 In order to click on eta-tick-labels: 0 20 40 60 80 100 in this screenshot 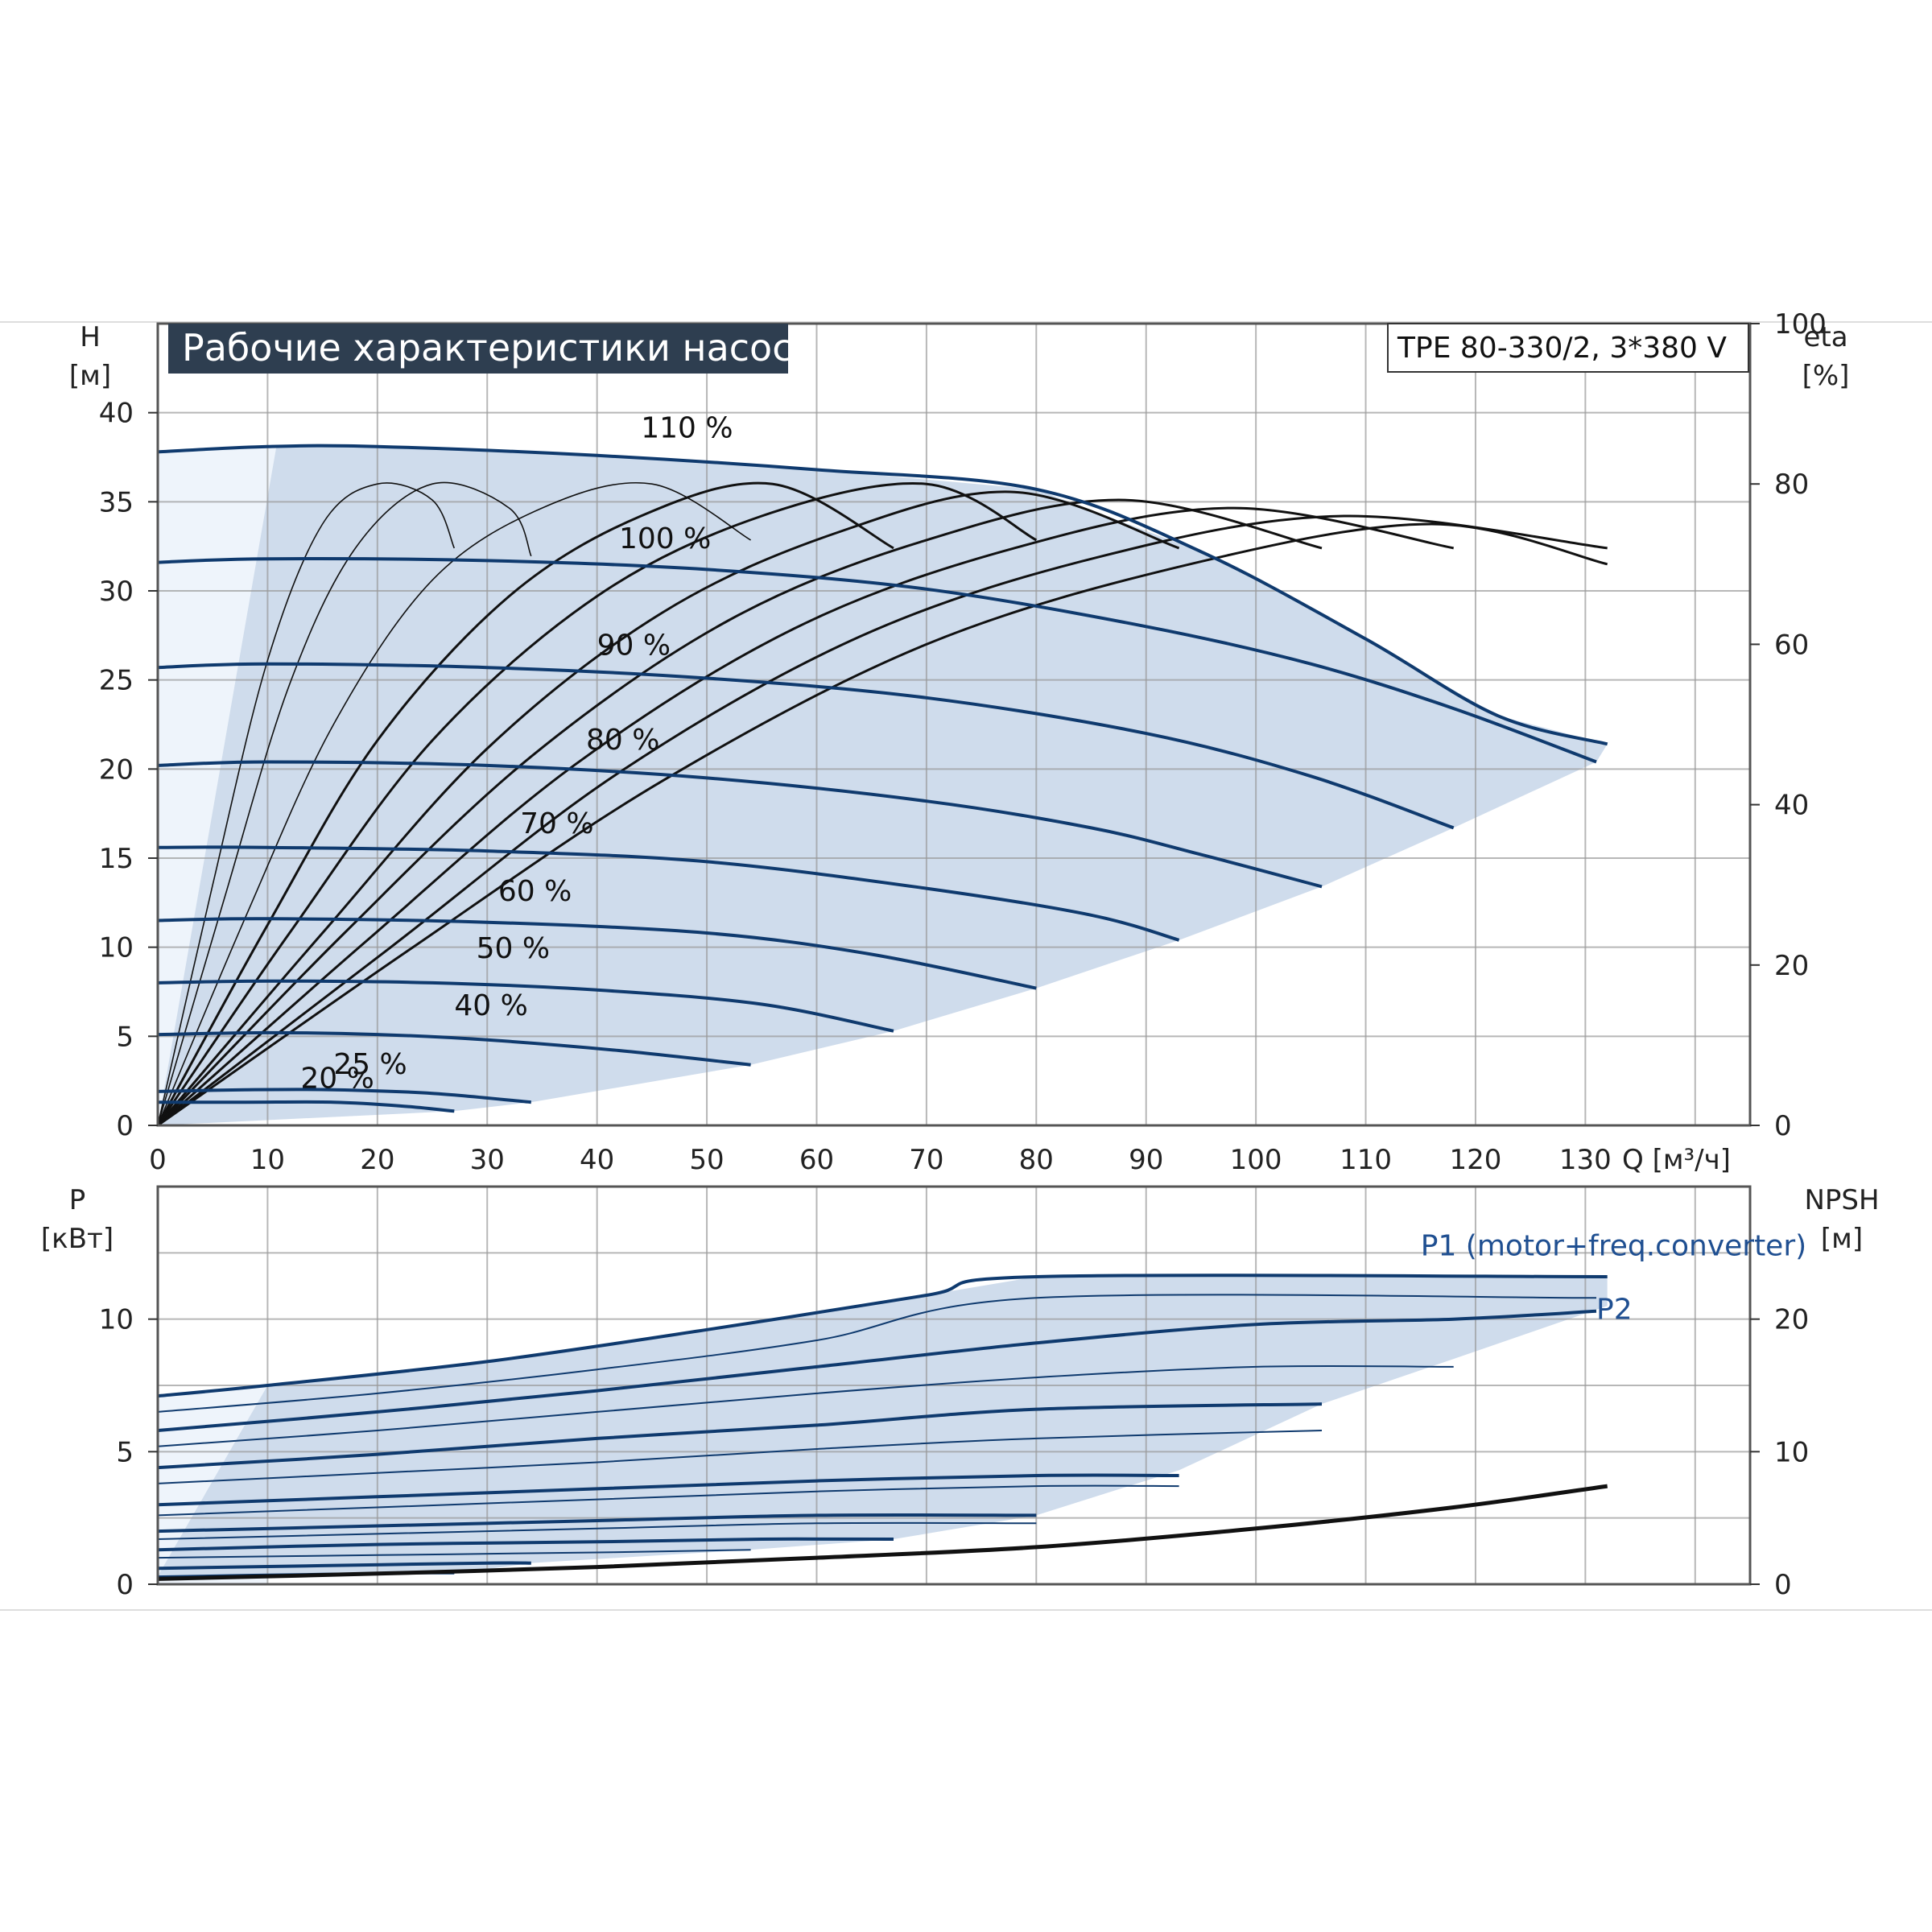, I will do `click(1788, 725)`.